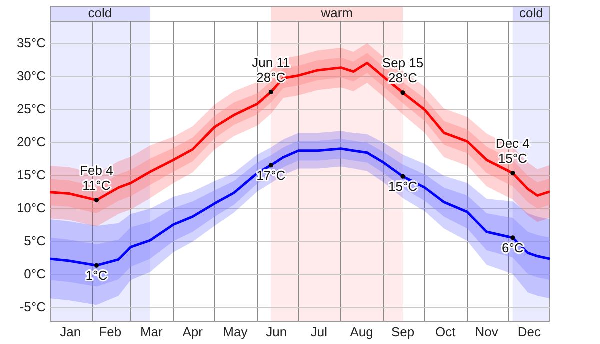 The height and width of the screenshot is (344, 600). What do you see at coordinates (31, 109) in the screenshot?
I see `y-tick-label: 25°C` at bounding box center [31, 109].